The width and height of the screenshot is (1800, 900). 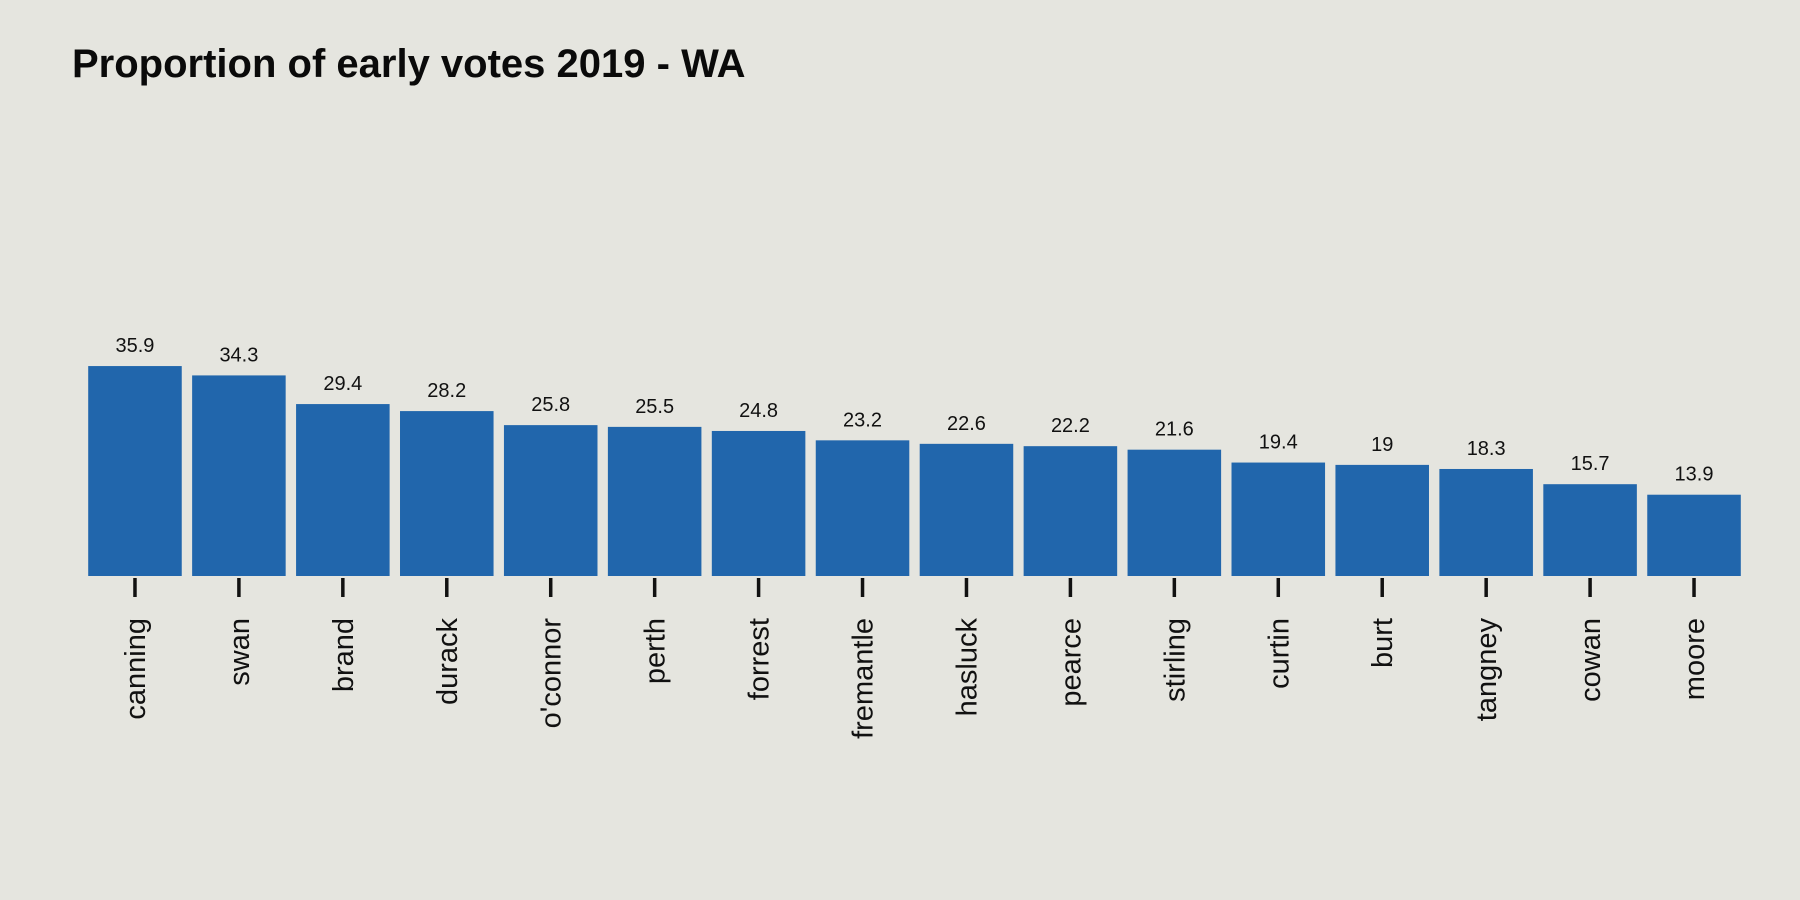 What do you see at coordinates (1590, 464) in the screenshot?
I see `data-label-cowan: 15.7` at bounding box center [1590, 464].